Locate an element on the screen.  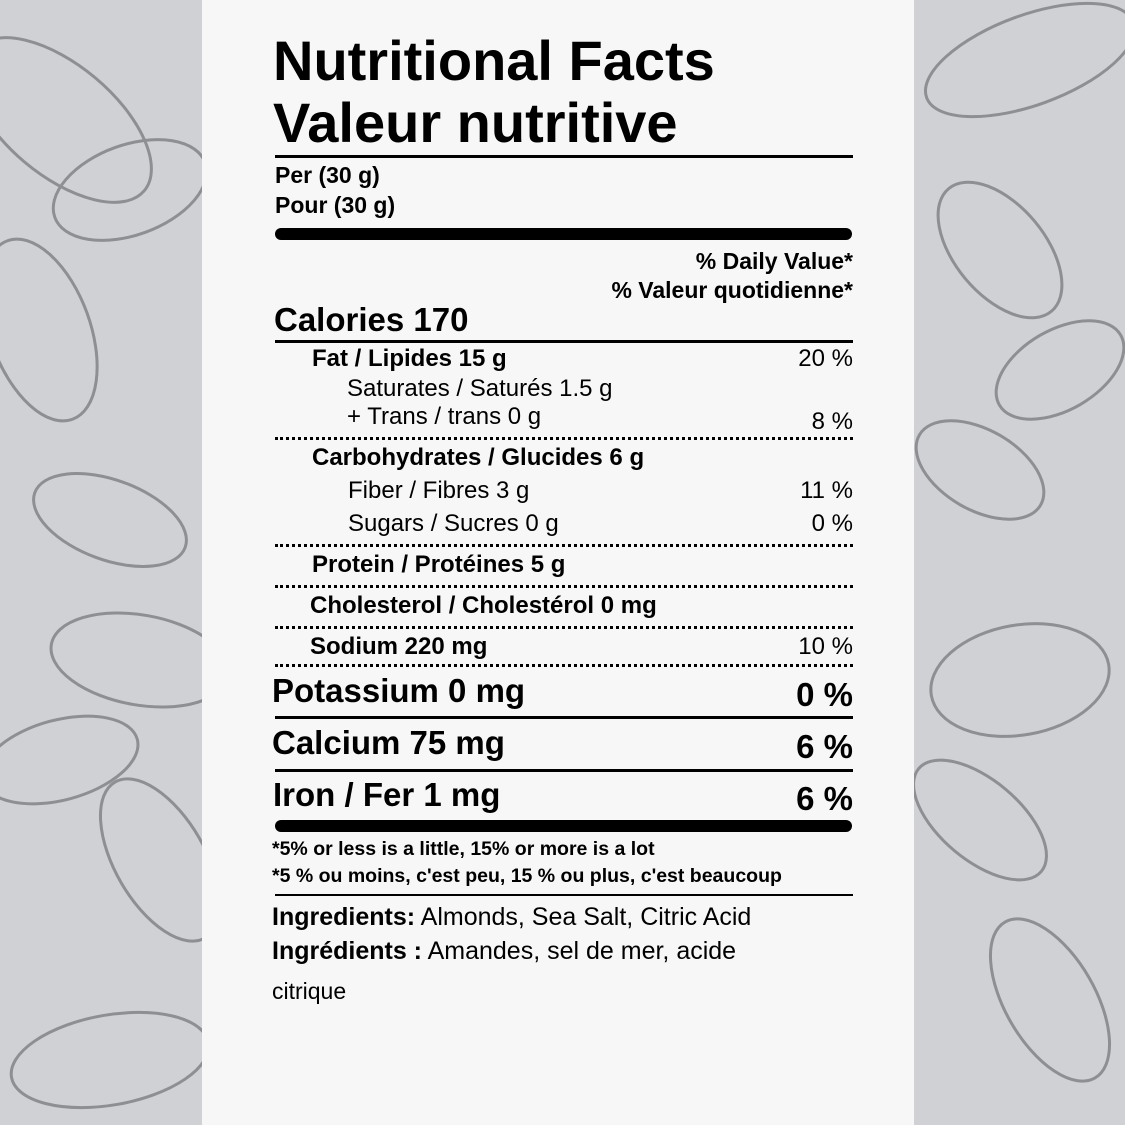
nutrient-potassium: Potassium 0 mg is located at coordinates (399, 690).